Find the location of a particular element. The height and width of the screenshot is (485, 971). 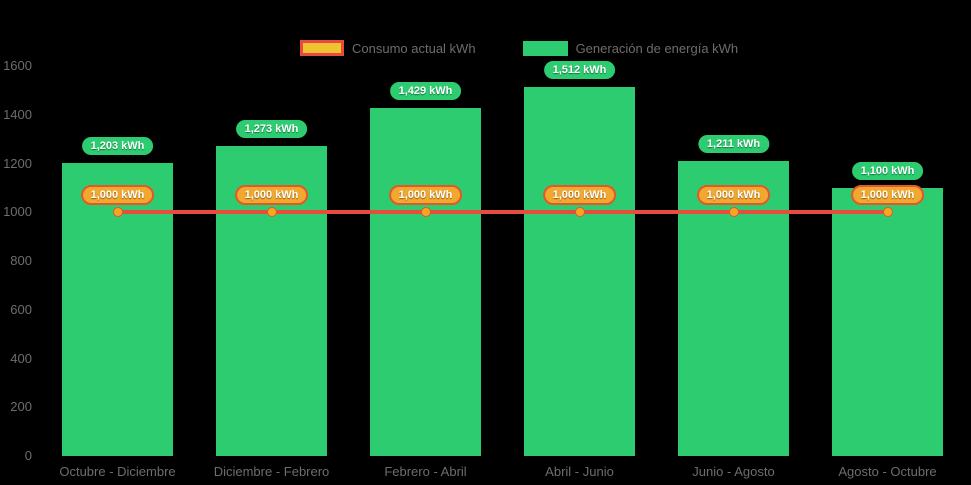

x-axis-tick-label: Junio - Agosto is located at coordinates (733, 471).